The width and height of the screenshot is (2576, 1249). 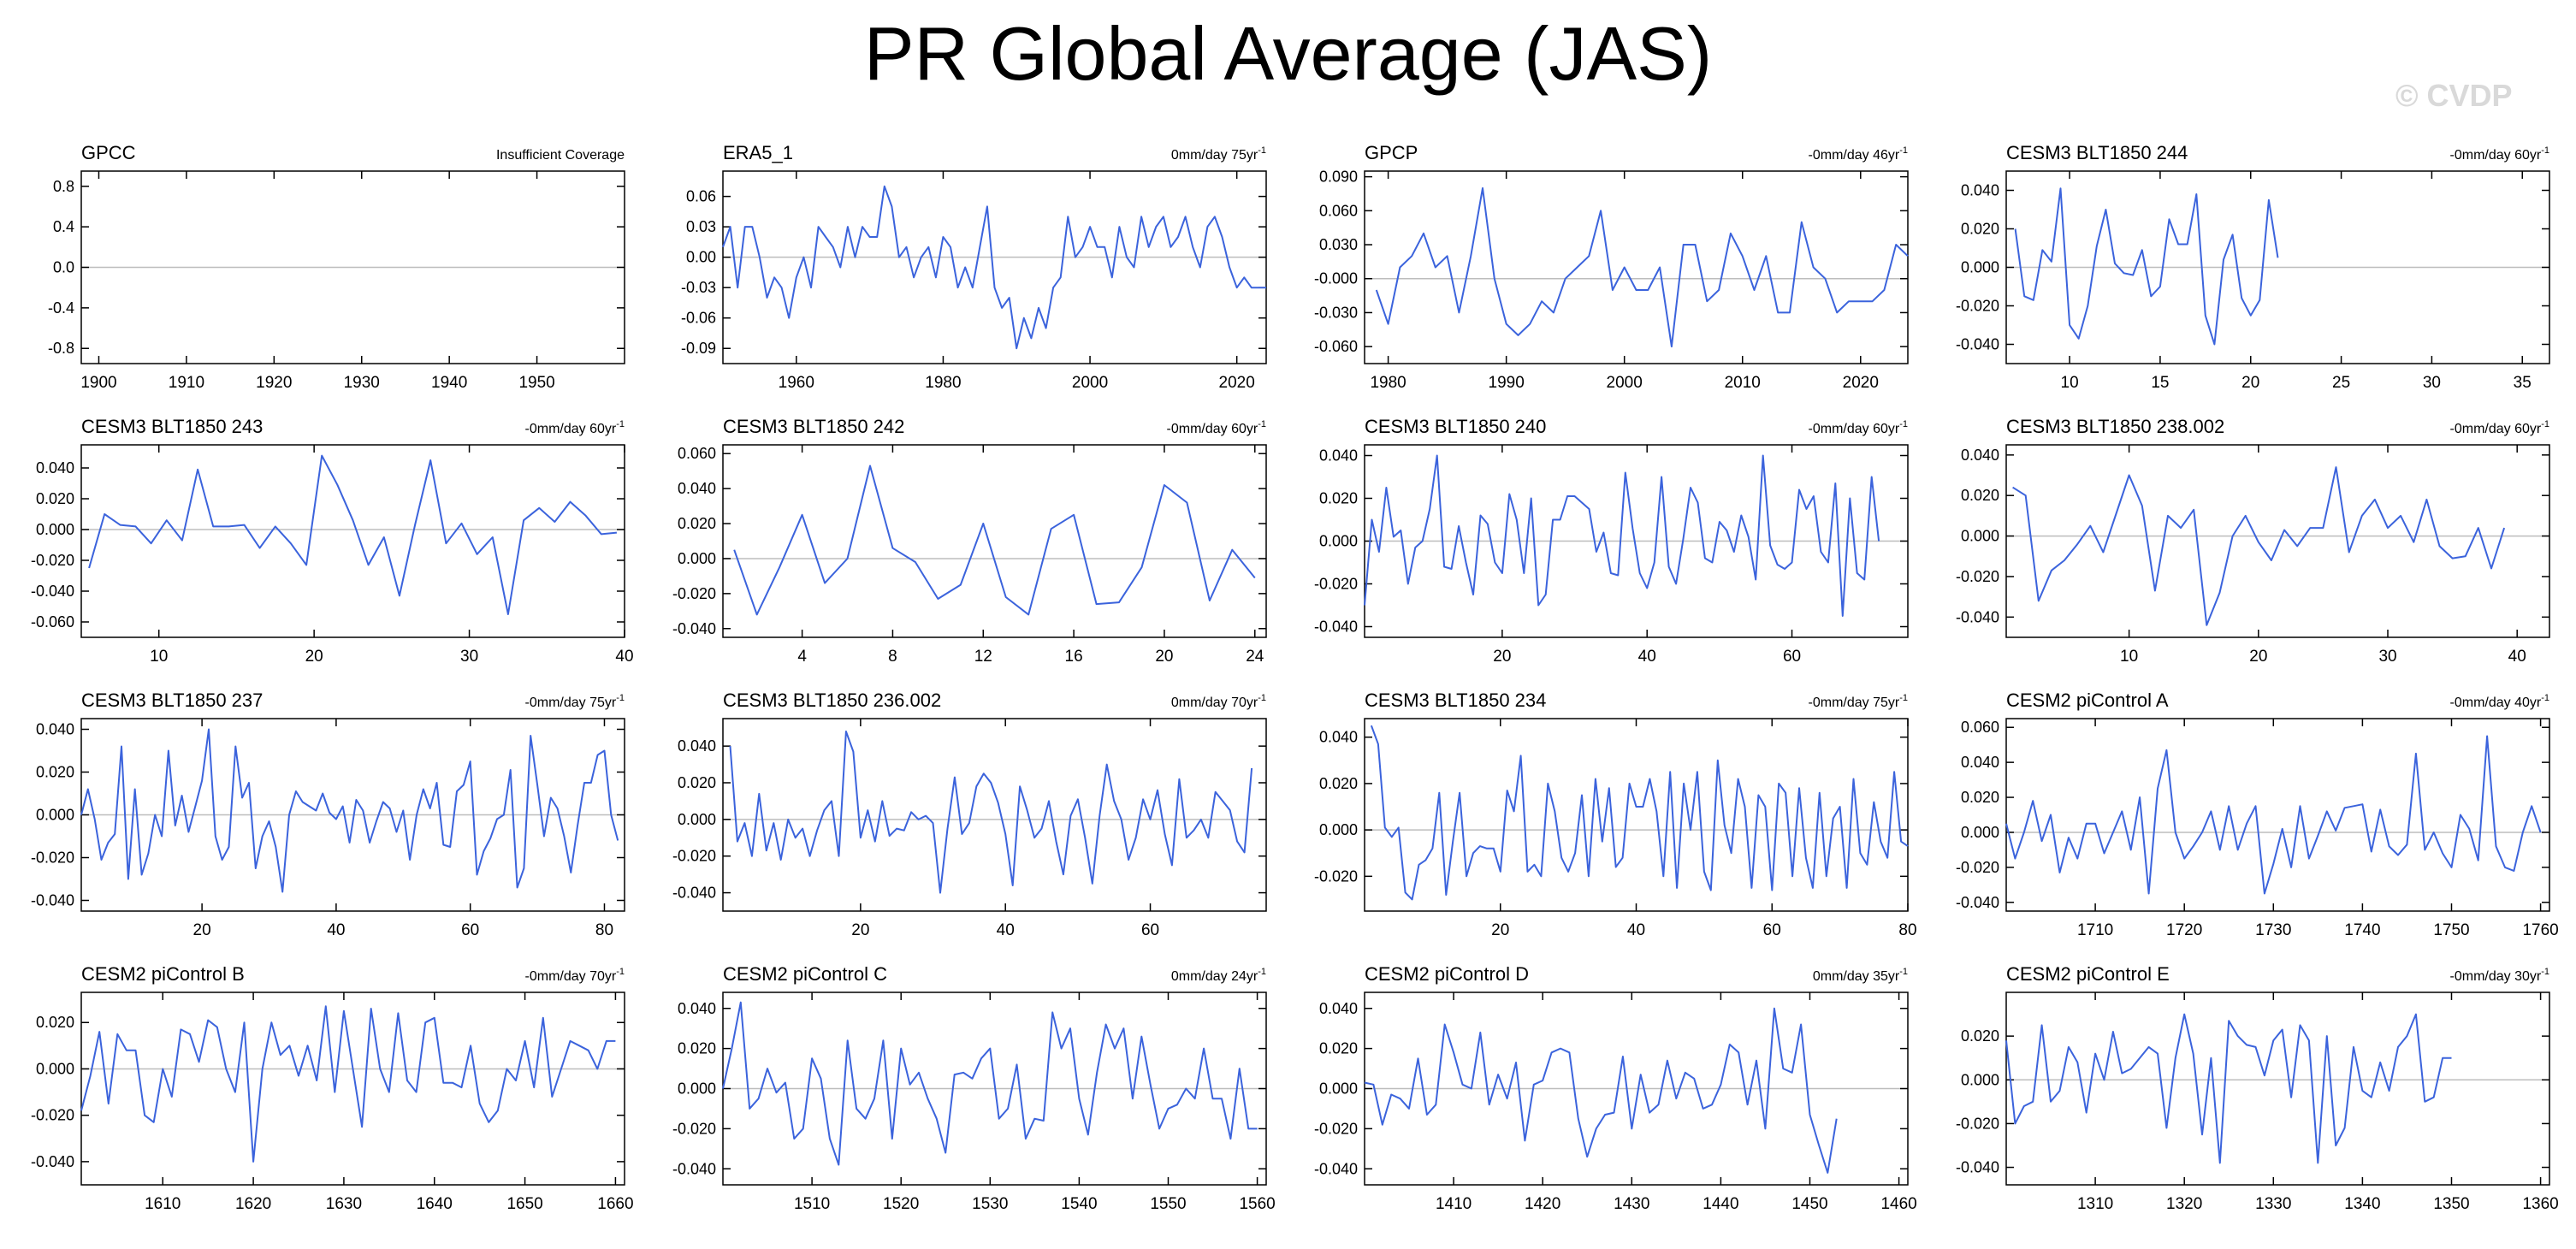 What do you see at coordinates (253, 1204) in the screenshot?
I see `x-tick-label: 1620` at bounding box center [253, 1204].